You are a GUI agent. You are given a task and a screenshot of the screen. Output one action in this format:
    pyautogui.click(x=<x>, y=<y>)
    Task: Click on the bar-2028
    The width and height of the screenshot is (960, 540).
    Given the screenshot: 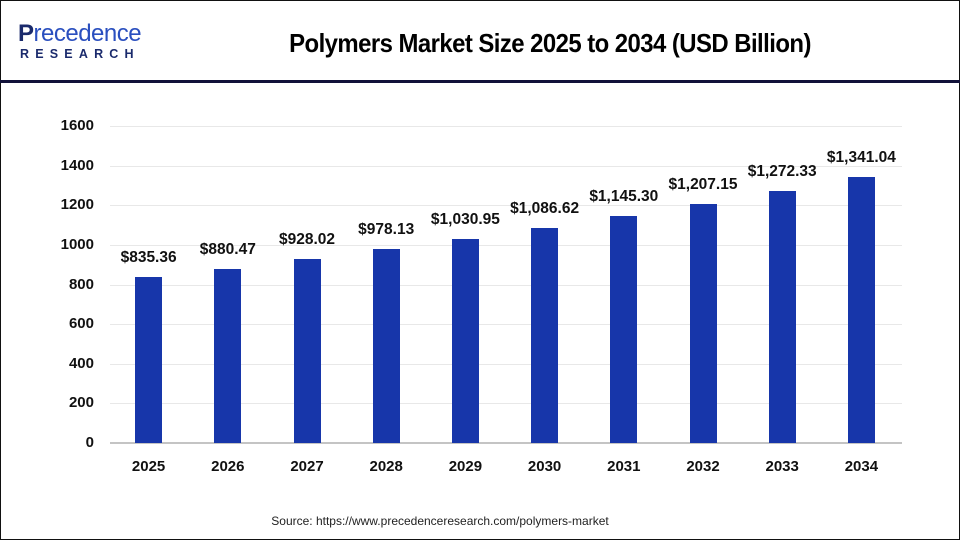 What is the action you would take?
    pyautogui.click(x=386, y=346)
    